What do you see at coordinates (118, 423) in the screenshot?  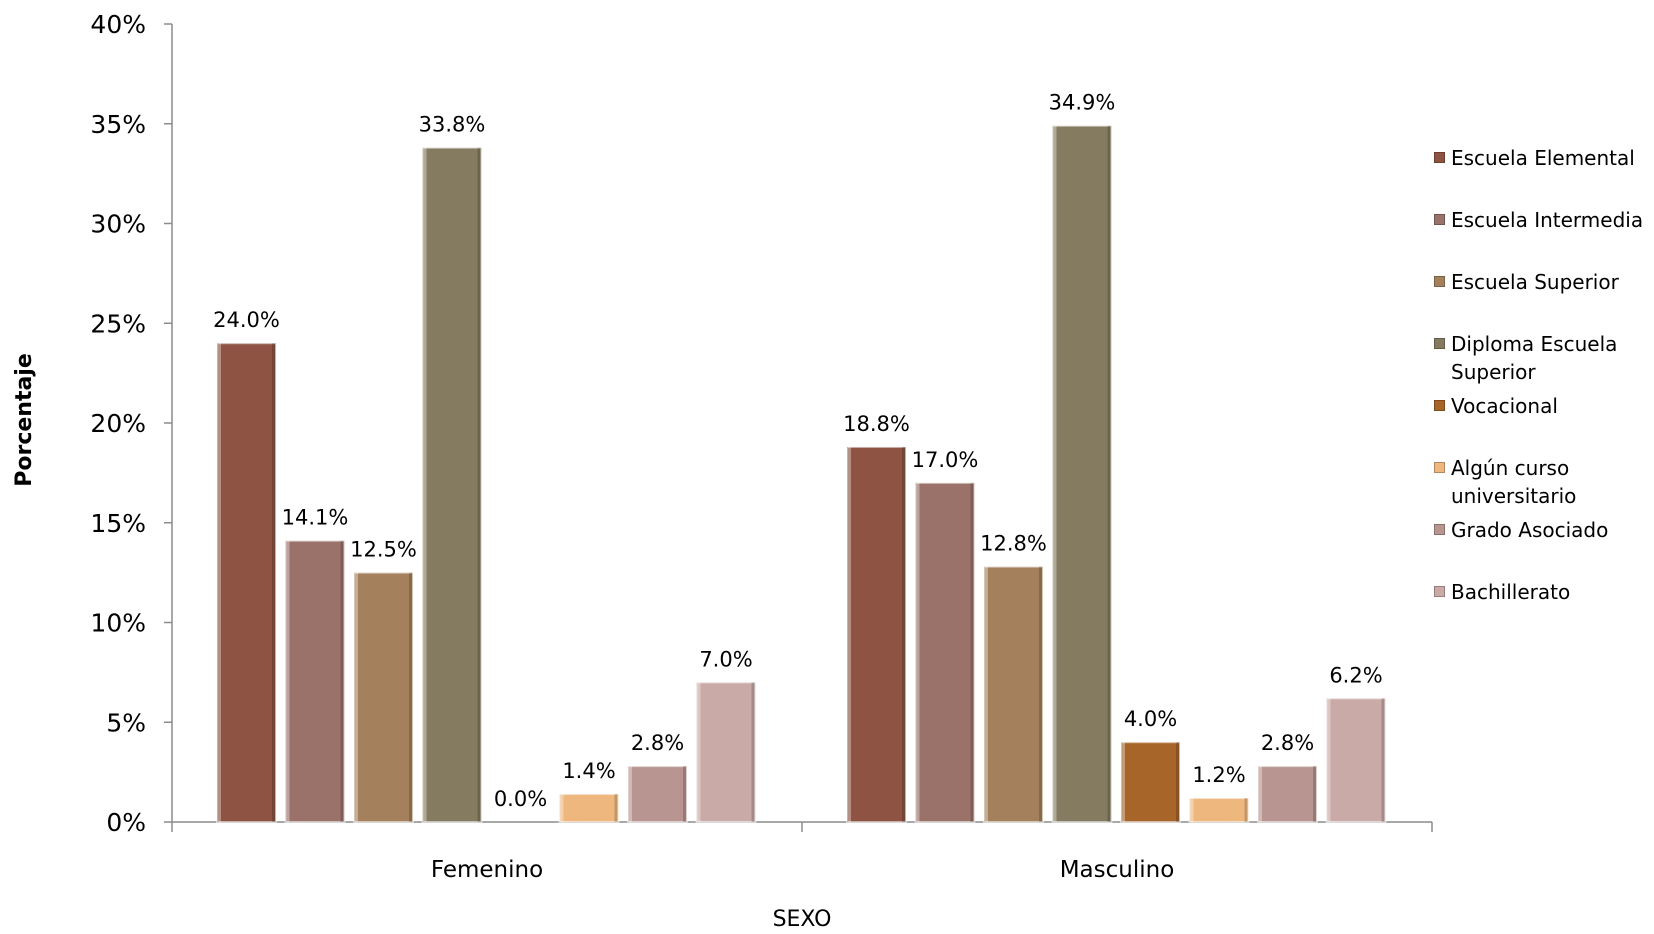 I see `y-tick-label: 20%` at bounding box center [118, 423].